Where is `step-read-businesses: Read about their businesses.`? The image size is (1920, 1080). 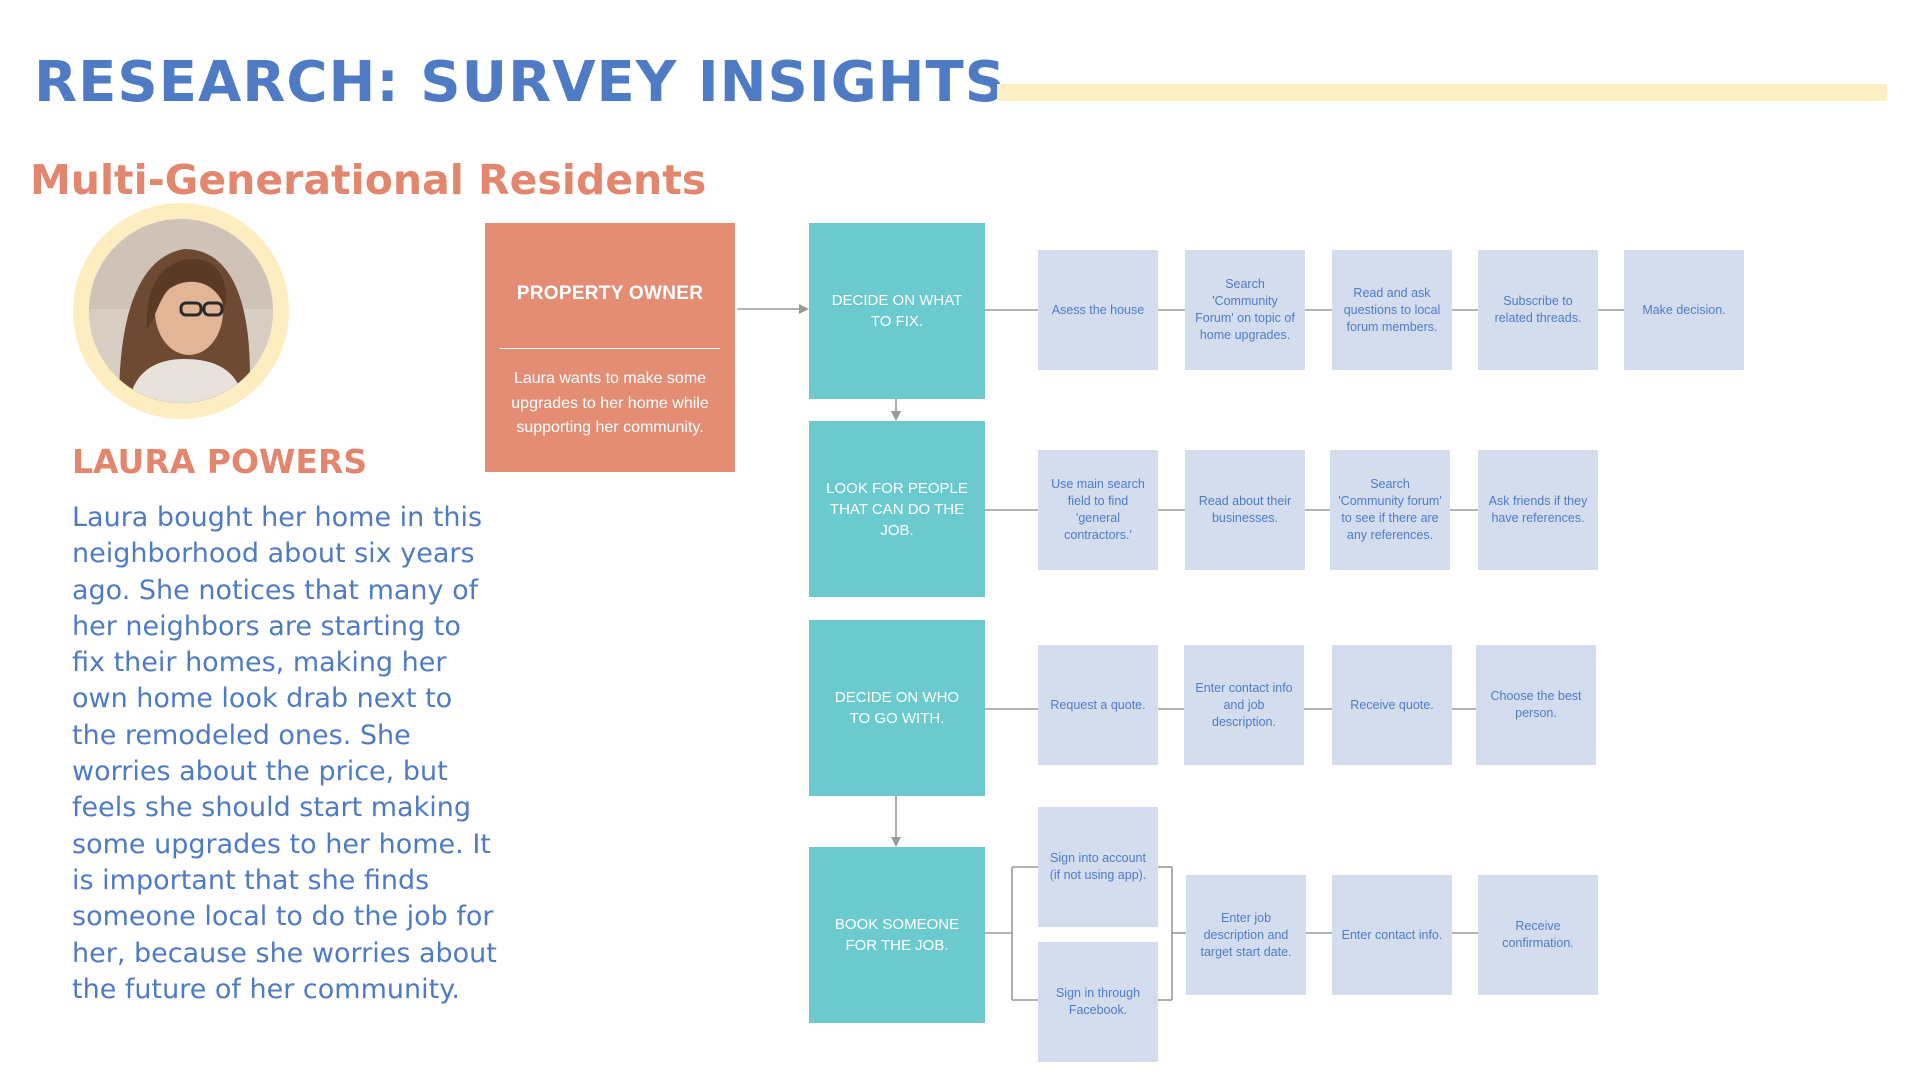
step-read-businesses: Read about their businesses. is located at coordinates (1245, 510).